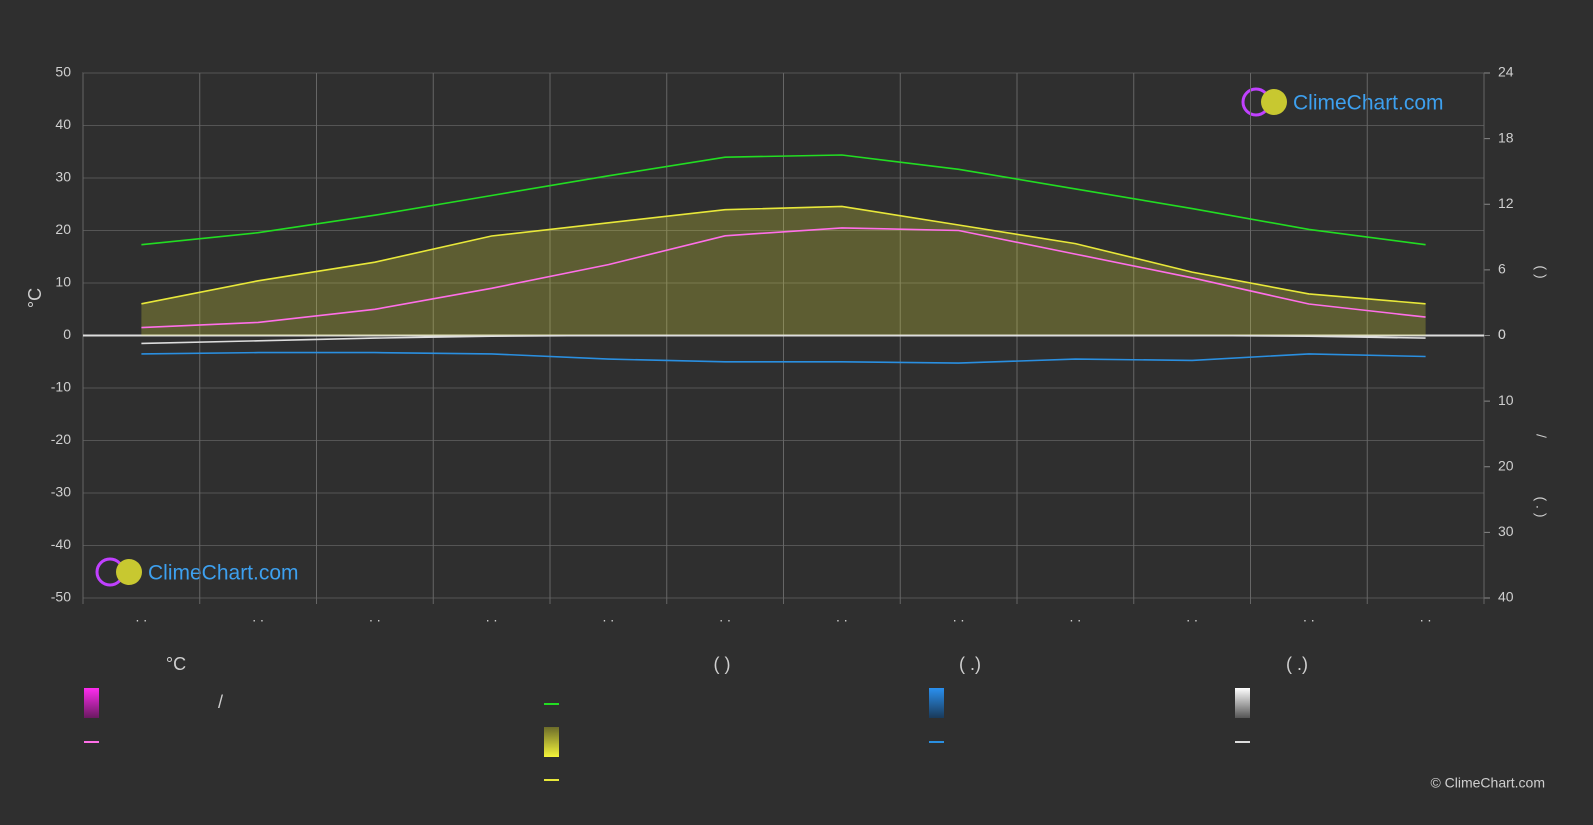  What do you see at coordinates (63, 124) in the screenshot?
I see `y-tick-label: 40` at bounding box center [63, 124].